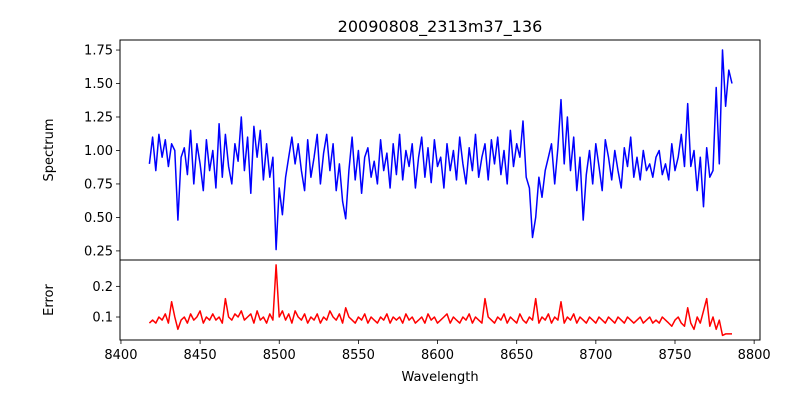 The height and width of the screenshot is (404, 800). Describe the element at coordinates (516, 355) in the screenshot. I see `x-tick-label: 8650` at that location.